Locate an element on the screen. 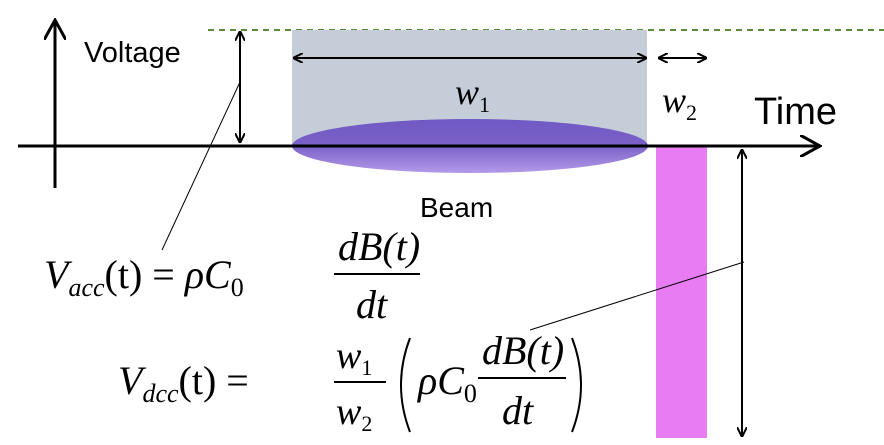  acc-lhs: Vacc(t) = ρC0 is located at coordinates (144, 277).